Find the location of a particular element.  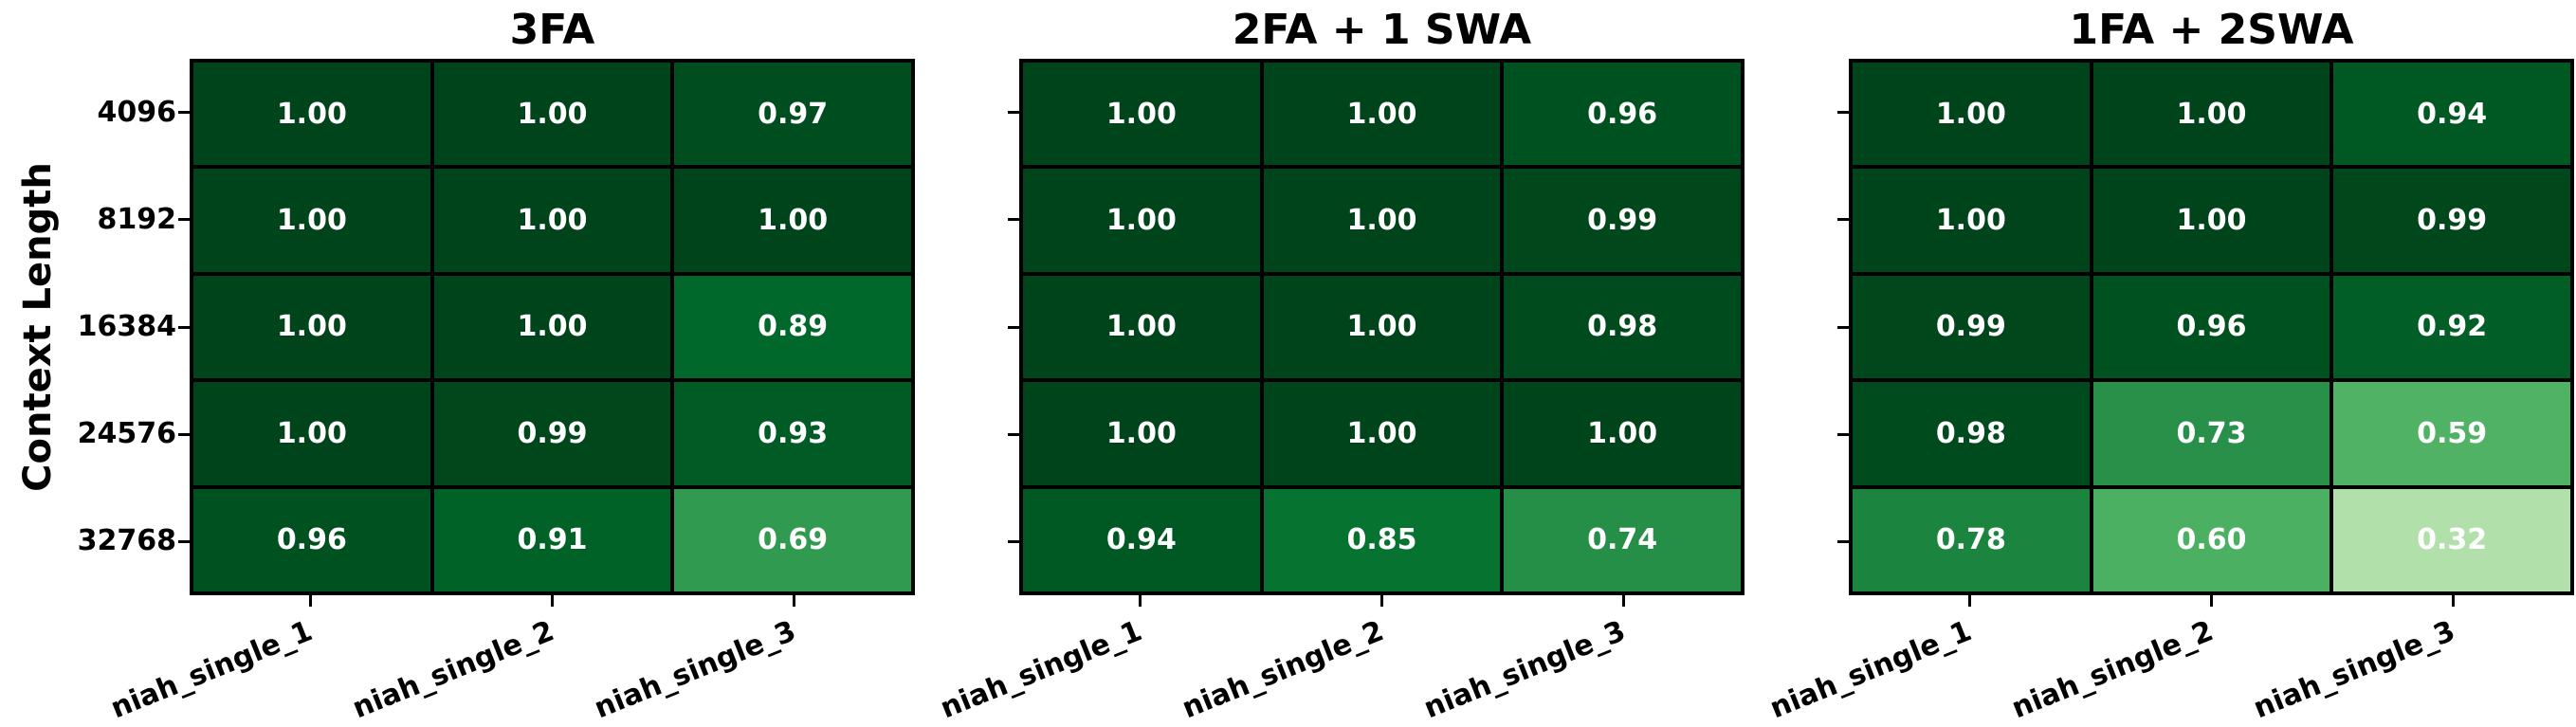

y-tick-label: 8192 is located at coordinates (137, 219).